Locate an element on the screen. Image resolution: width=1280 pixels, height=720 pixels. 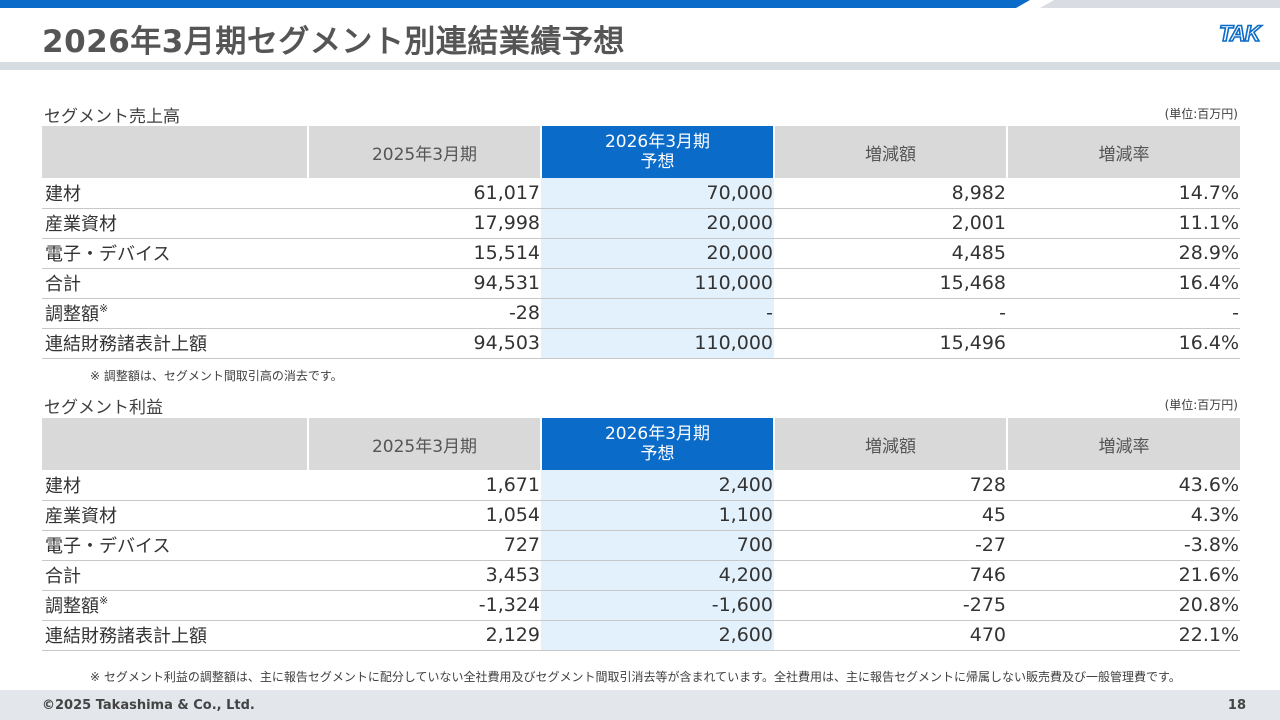
row-label-text: 産業資材 is located at coordinates (81, 224).